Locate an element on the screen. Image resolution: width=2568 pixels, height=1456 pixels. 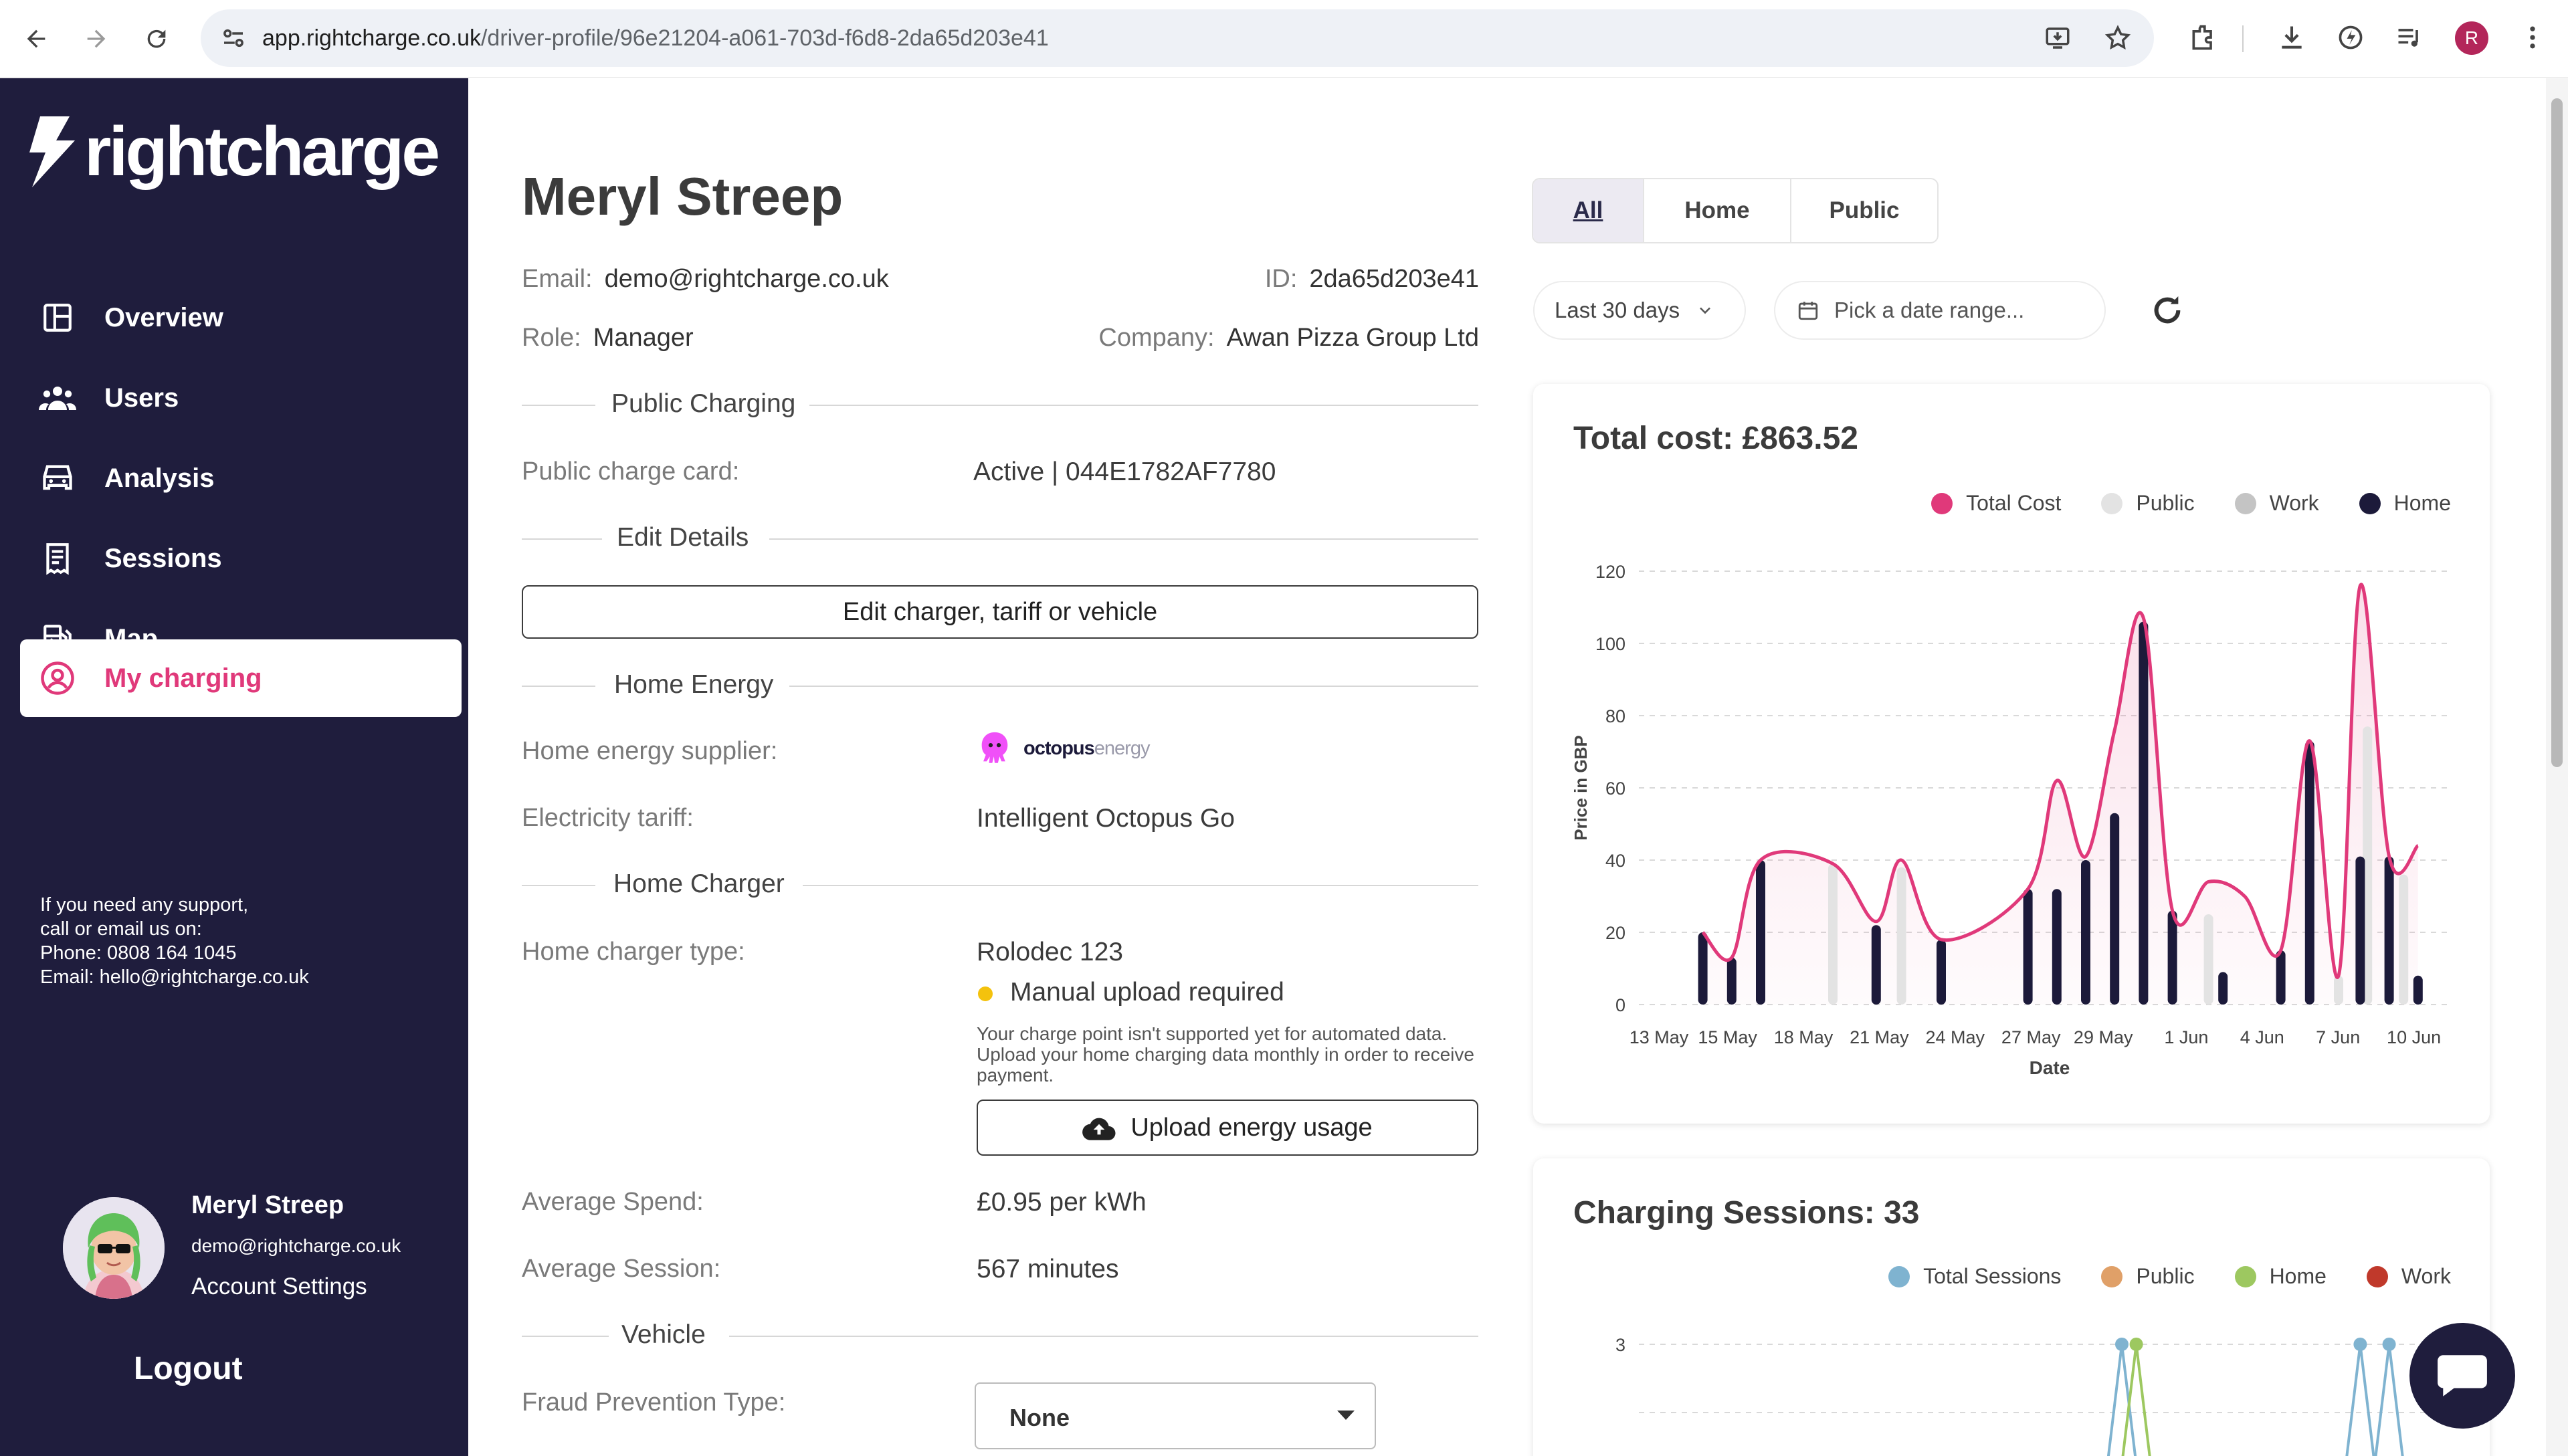
id-label: ID: is located at coordinates (1281, 279).